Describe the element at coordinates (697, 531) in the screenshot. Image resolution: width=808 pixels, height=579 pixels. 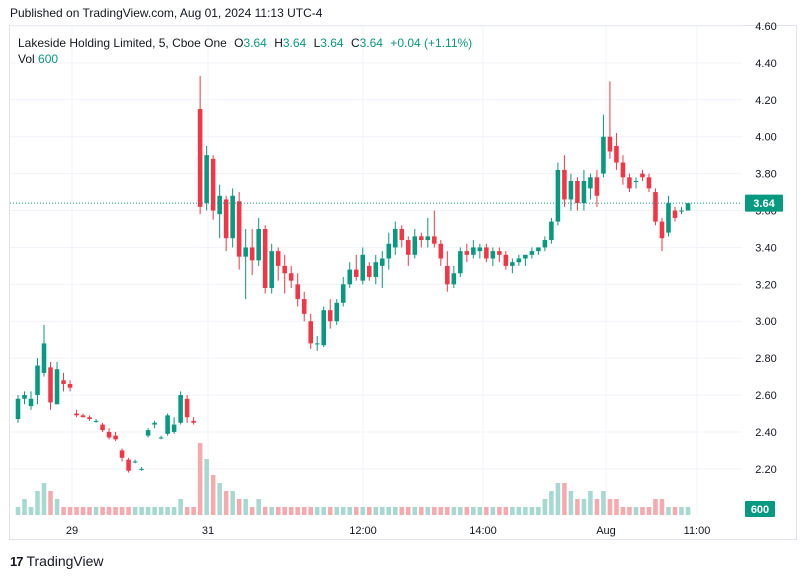
I see `x-tick-label: 11:00` at that location.